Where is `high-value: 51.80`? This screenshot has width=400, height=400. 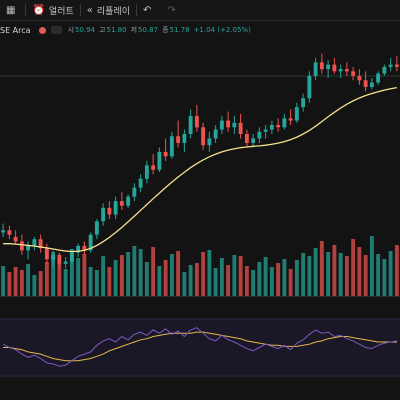
high-value: 51.80 is located at coordinates (116, 30).